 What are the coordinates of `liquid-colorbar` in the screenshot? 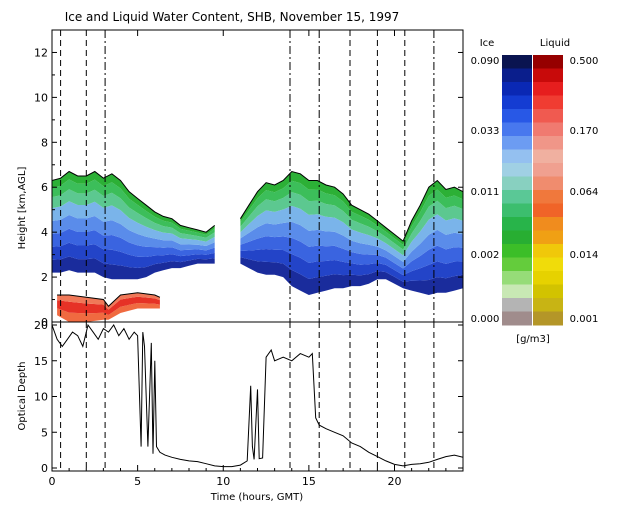 It's located at (548, 190).